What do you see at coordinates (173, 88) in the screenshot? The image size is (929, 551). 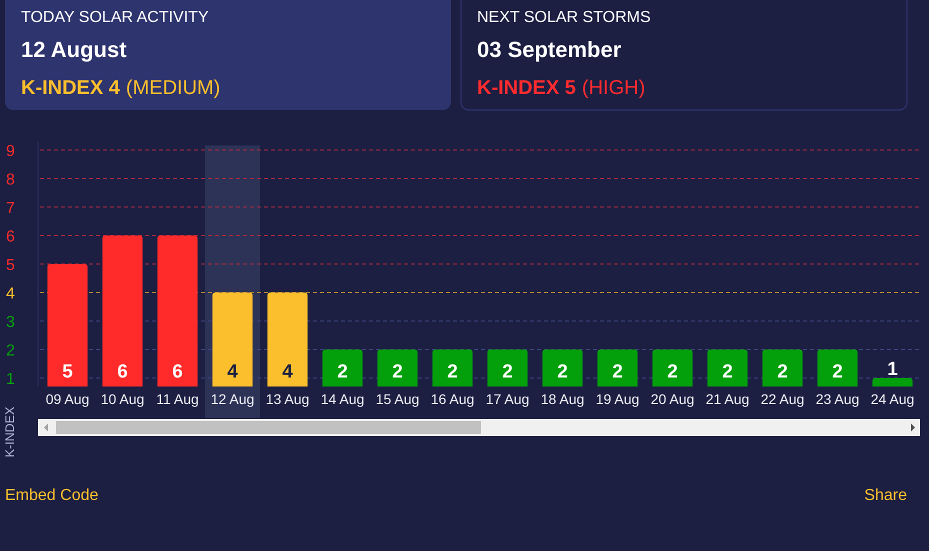 I see `text: (MEDIUM)` at bounding box center [173, 88].